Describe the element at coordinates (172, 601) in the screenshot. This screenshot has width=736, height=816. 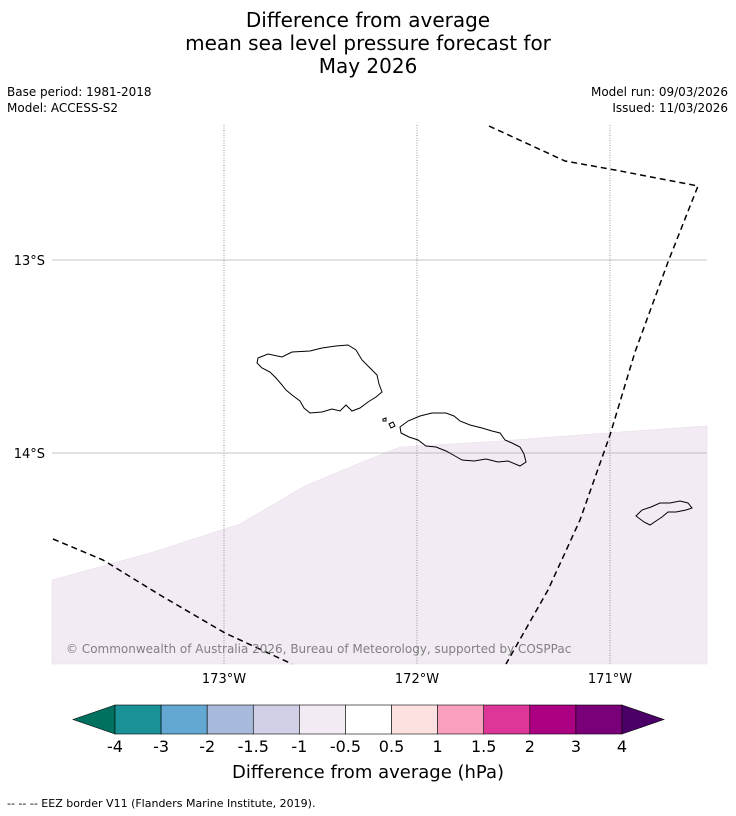
I see `eez-border-southwest` at that location.